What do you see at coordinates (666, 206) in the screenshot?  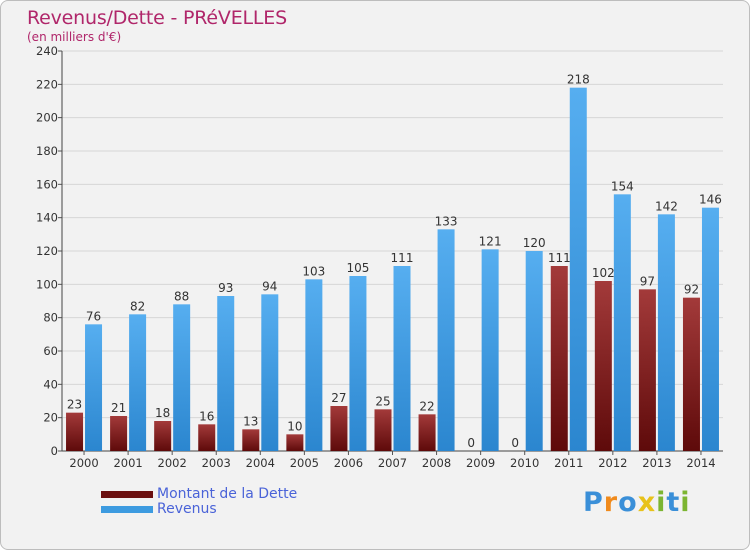 I see `bar-revenus-label: 142` at bounding box center [666, 206].